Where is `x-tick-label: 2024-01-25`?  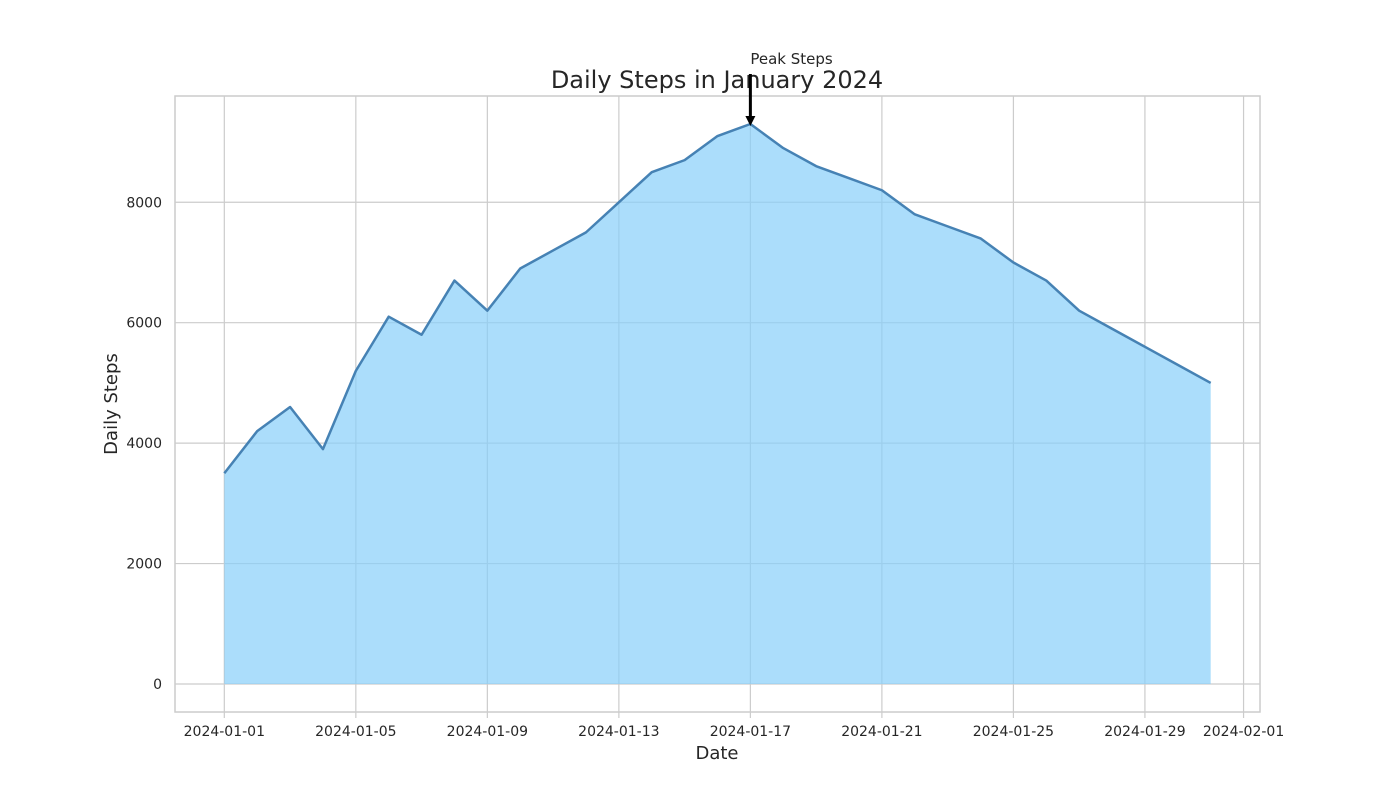 x-tick-label: 2024-01-25 is located at coordinates (1013, 732).